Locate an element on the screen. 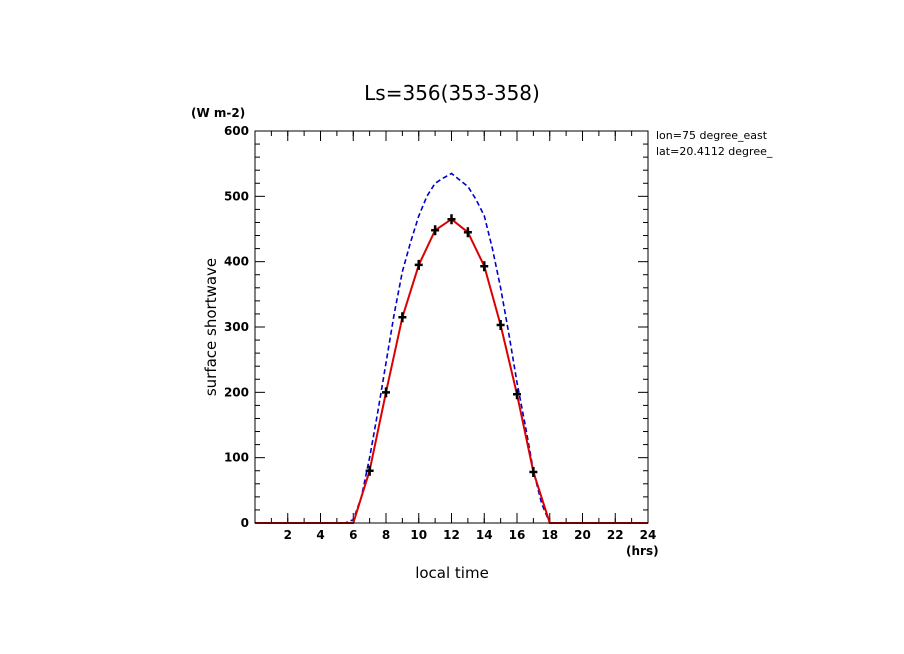  x-tick-label: 18 is located at coordinates (549, 535).